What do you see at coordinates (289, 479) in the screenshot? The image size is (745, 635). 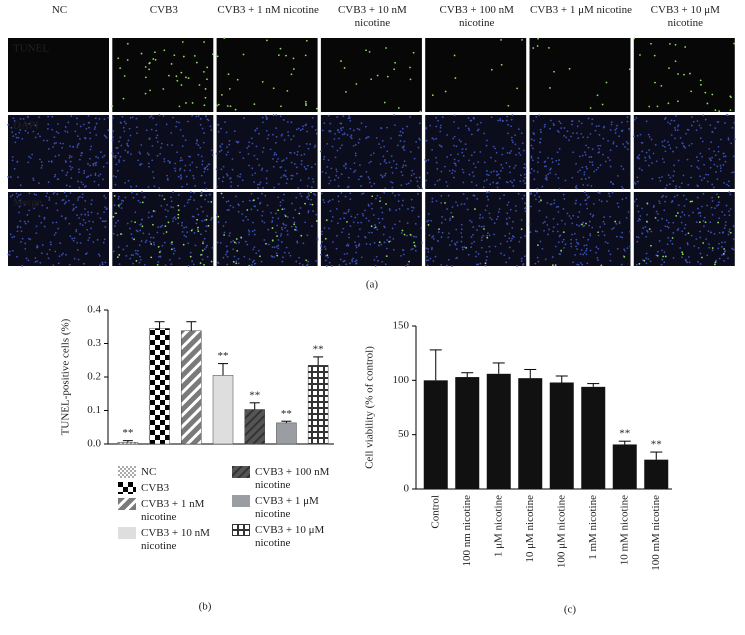 I see `legend-item: CVB3 + 100 nM nicotine` at bounding box center [289, 479].